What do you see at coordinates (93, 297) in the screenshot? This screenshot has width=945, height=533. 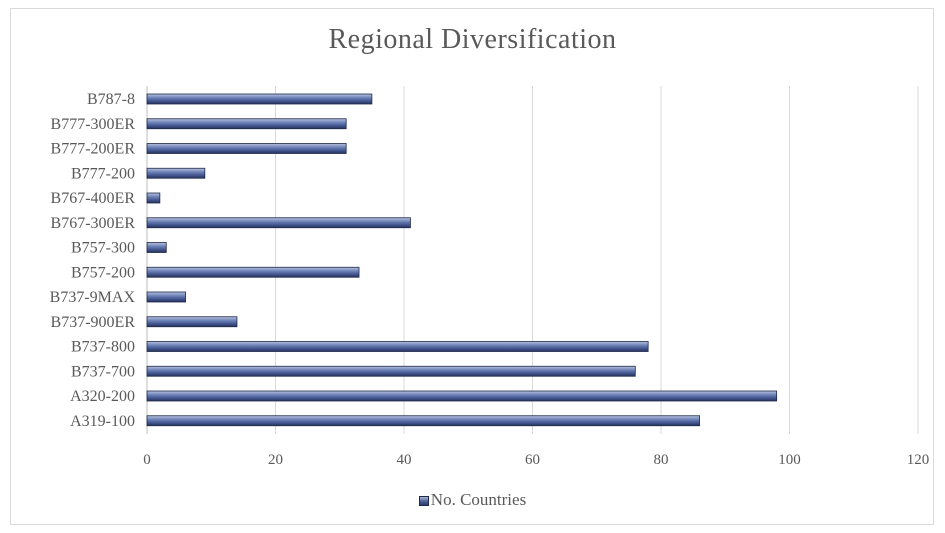 I see `category-label: B737-9MAX` at bounding box center [93, 297].